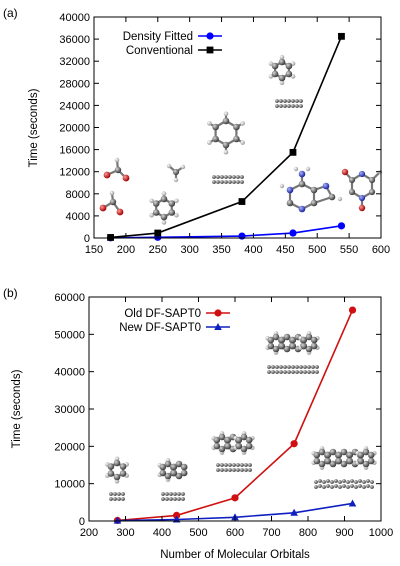 The width and height of the screenshot is (400, 566). I want to click on panel-a-density-fitted-point, so click(341, 226).